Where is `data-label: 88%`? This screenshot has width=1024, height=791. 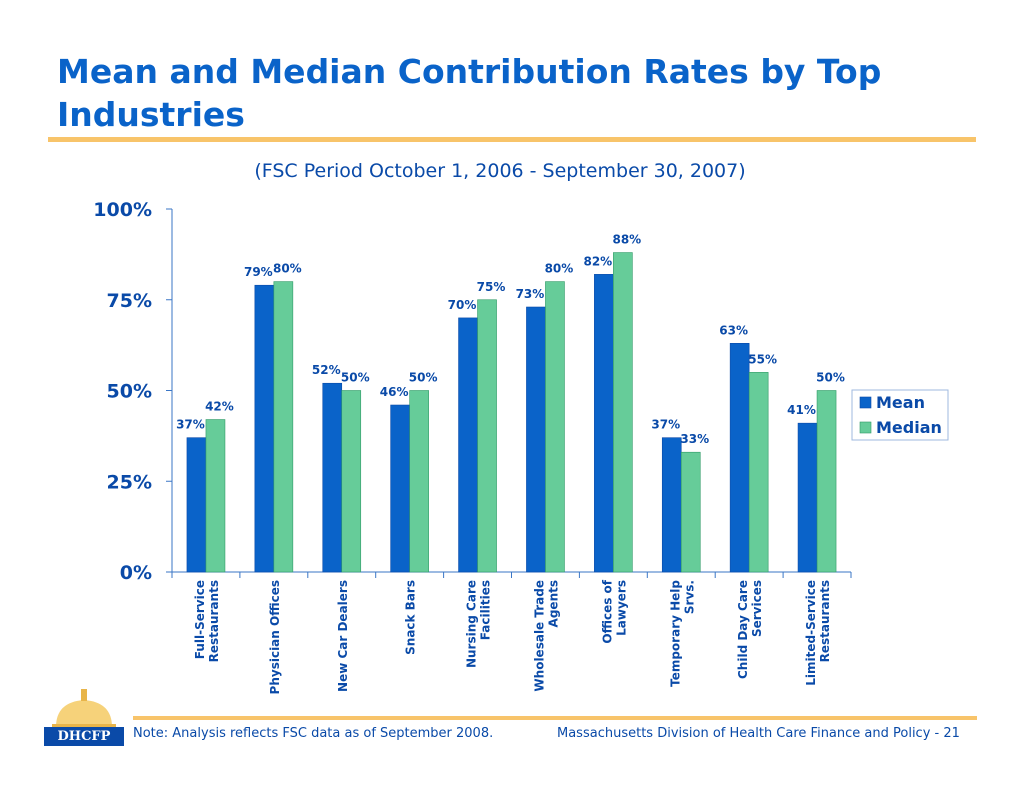 data-label: 88% is located at coordinates (626, 240).